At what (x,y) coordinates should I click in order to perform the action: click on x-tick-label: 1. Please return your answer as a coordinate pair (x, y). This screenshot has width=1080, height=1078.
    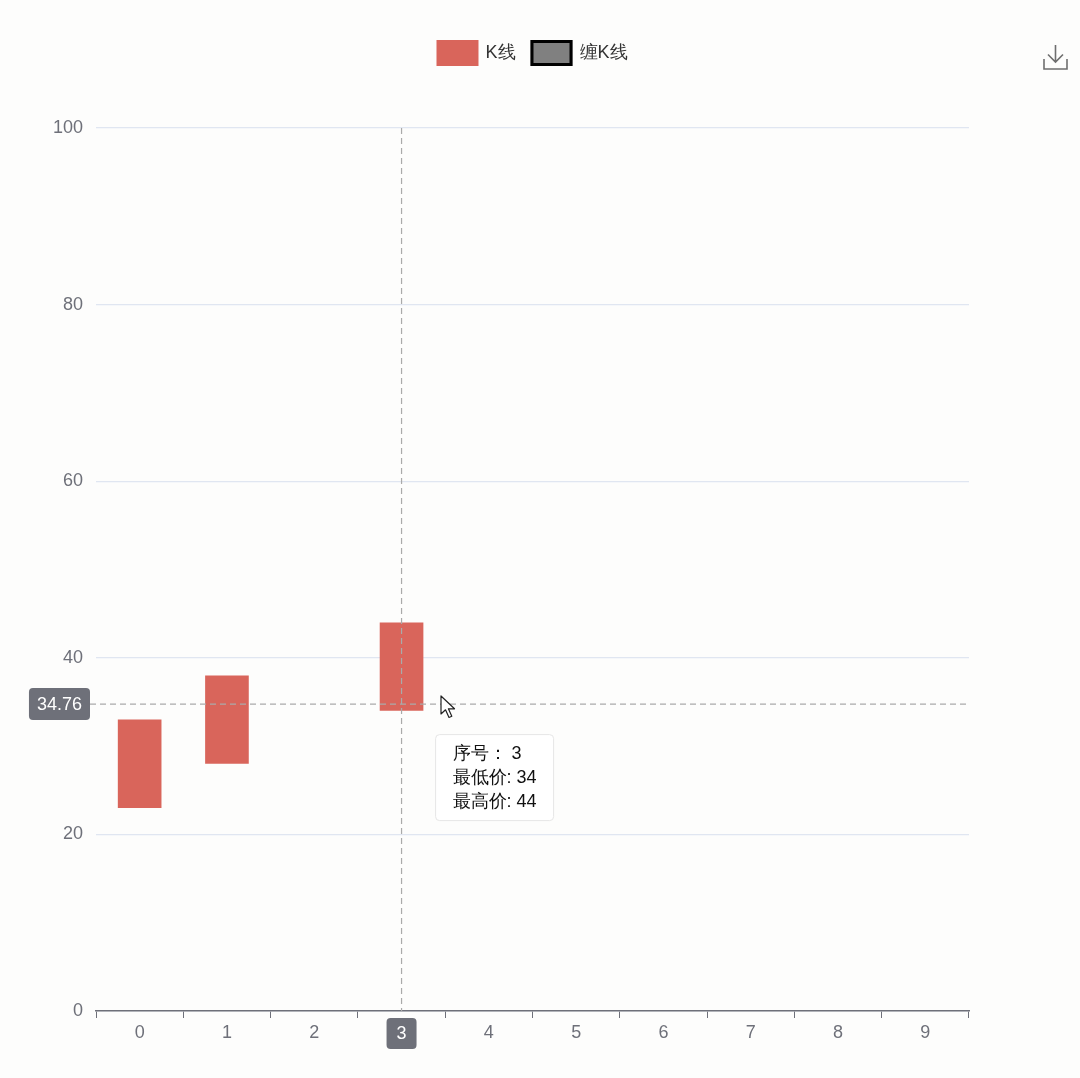
    Looking at the image, I should click on (226, 1031).